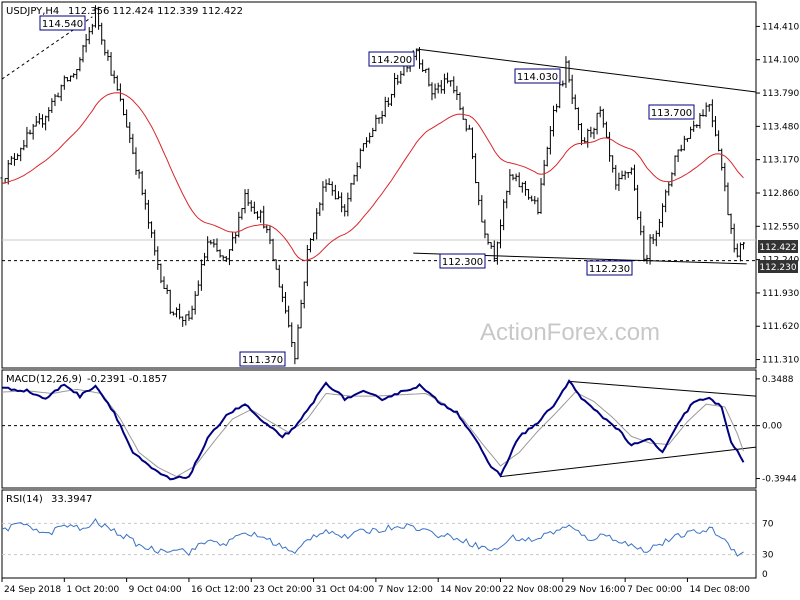 The image size is (800, 600). What do you see at coordinates (32, 11) in the screenshot?
I see `symbol-title: USDJPY,H4` at bounding box center [32, 11].